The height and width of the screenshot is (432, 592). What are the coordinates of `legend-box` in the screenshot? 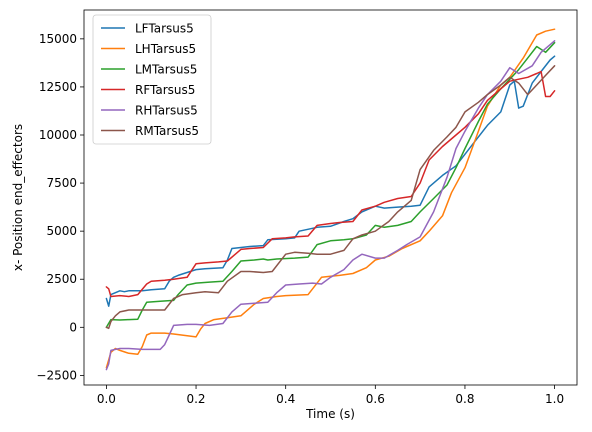 It's located at (152, 79).